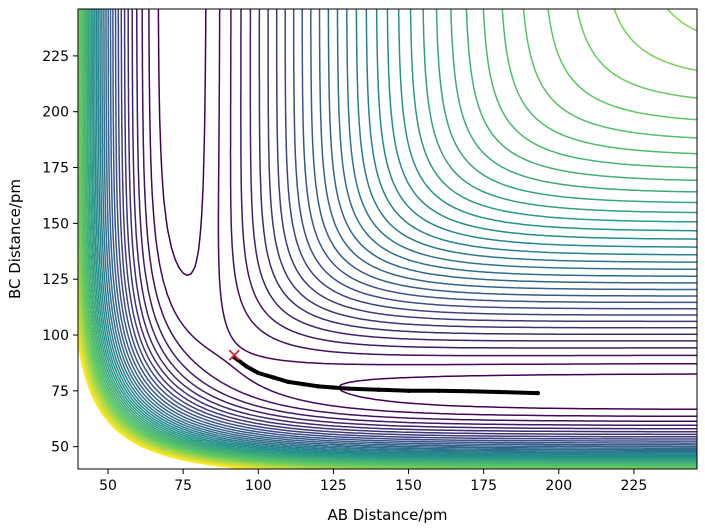 The width and height of the screenshot is (705, 530). I want to click on y-tick-label: 125, so click(55, 280).